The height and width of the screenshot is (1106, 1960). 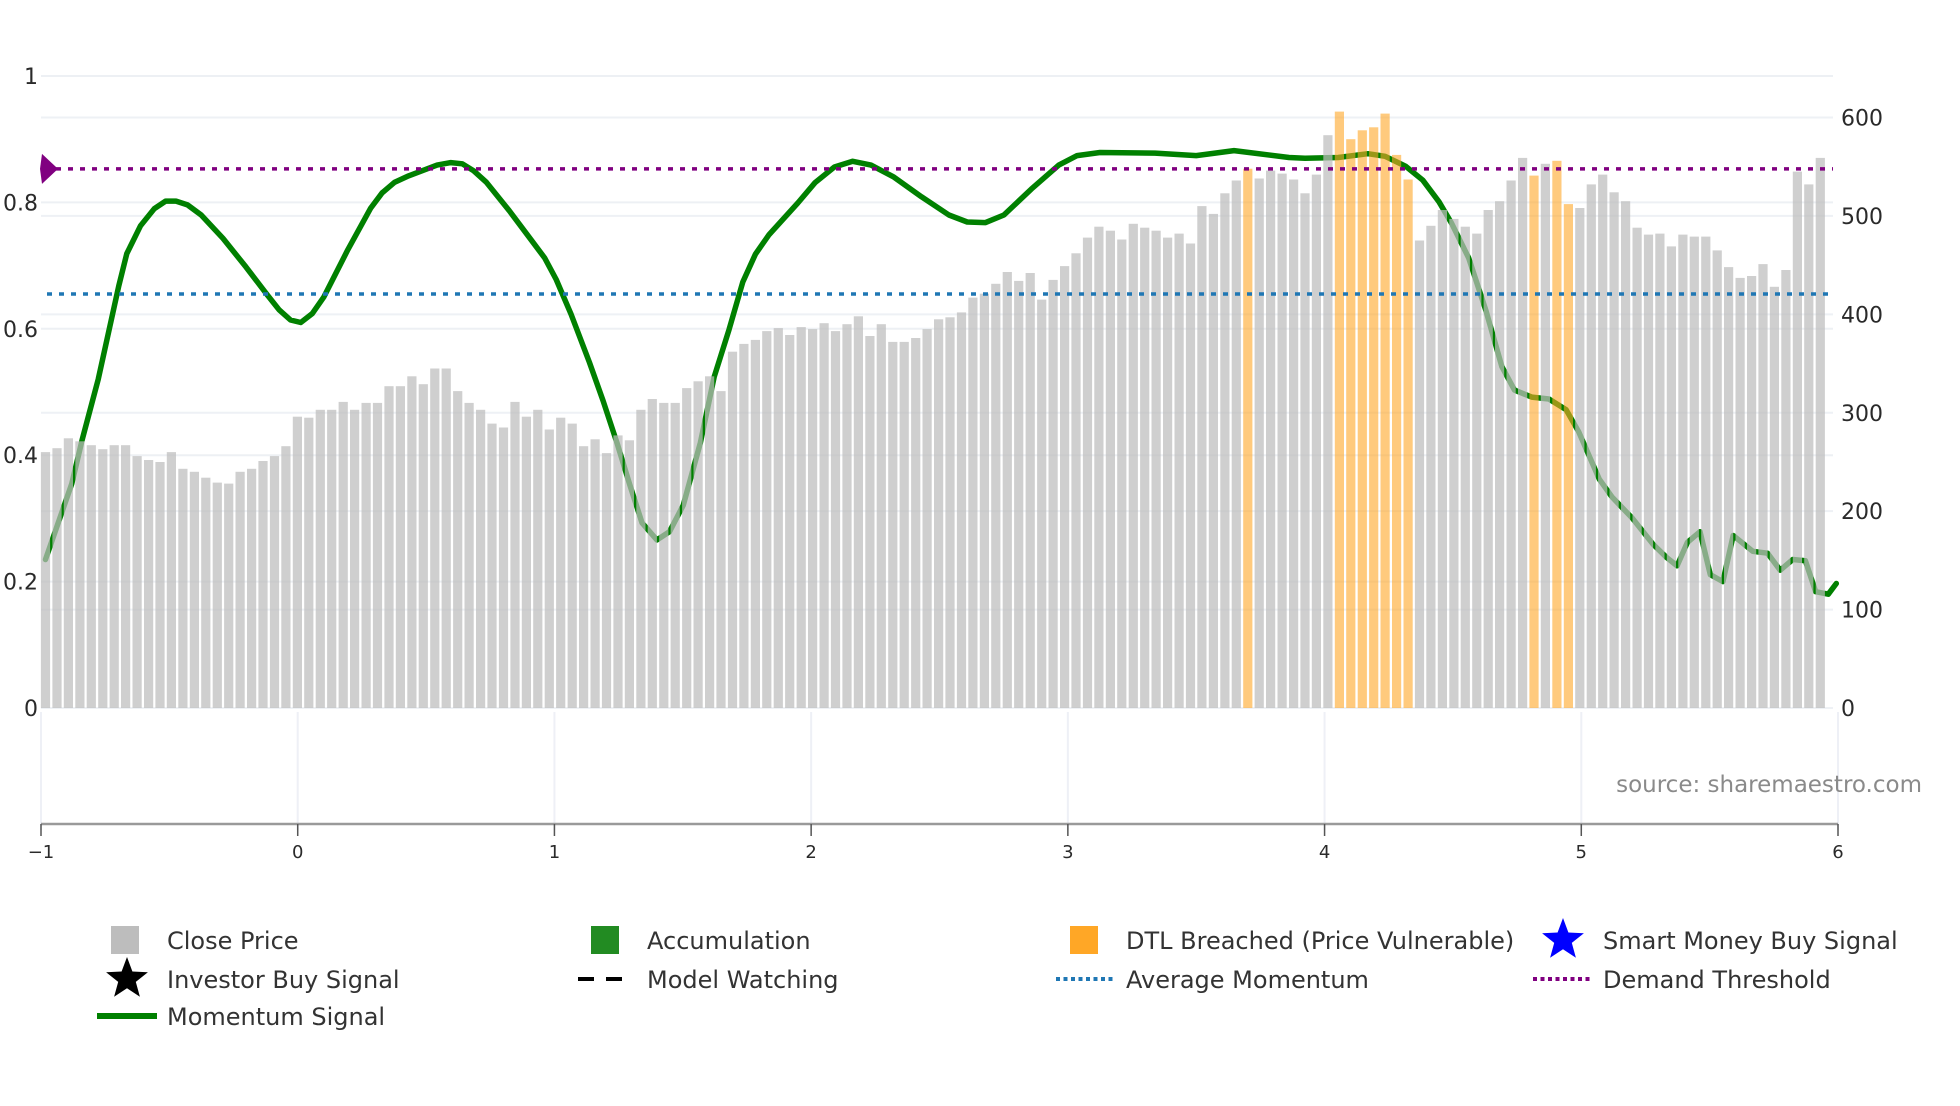 I want to click on dtl-breached-swatch-icon, so click(x=1084, y=940).